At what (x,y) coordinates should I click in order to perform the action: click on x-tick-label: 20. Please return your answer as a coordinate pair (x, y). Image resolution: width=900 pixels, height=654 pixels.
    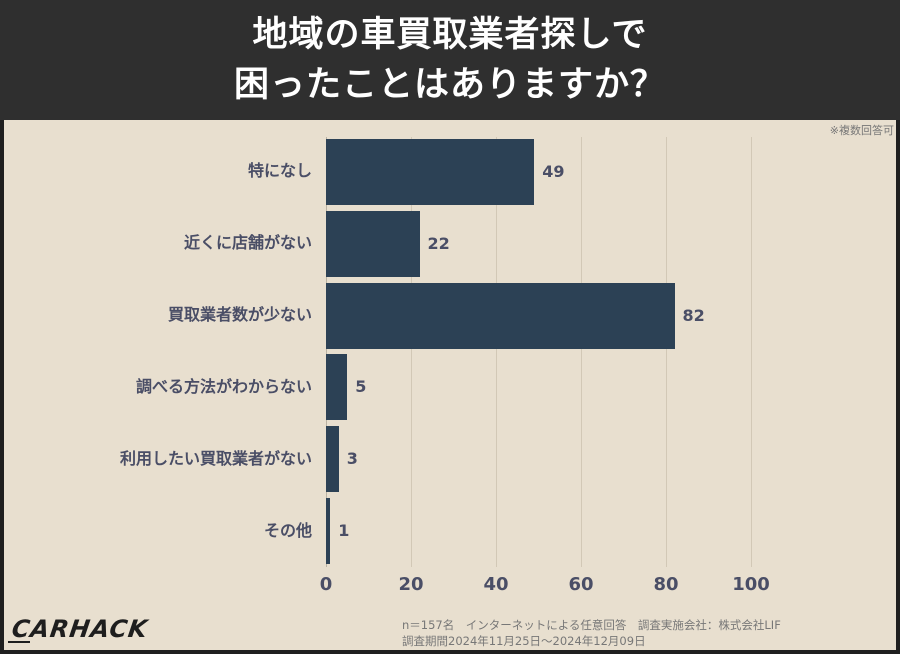
    Looking at the image, I should click on (411, 584).